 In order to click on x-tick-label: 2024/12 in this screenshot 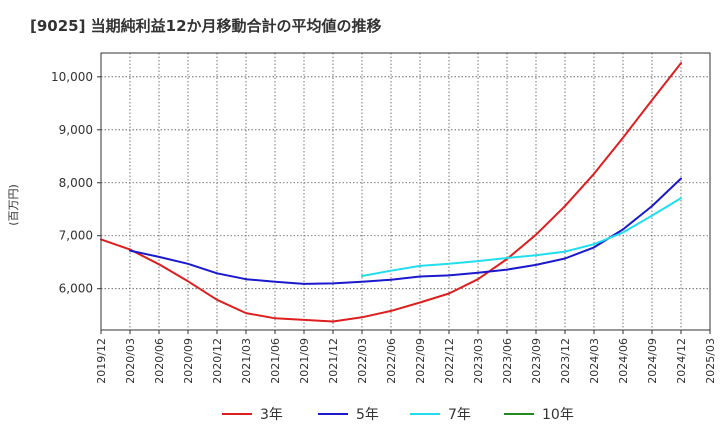, I will do `click(681, 361)`.